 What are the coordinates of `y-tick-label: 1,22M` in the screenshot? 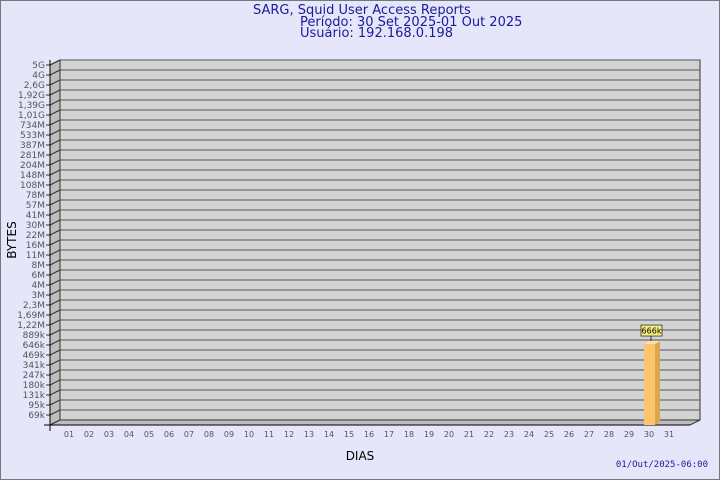 It's located at (31, 326).